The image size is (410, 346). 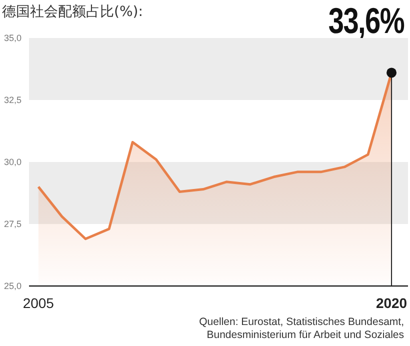 What do you see at coordinates (13, 38) in the screenshot?
I see `y-tick-label: 35,0` at bounding box center [13, 38].